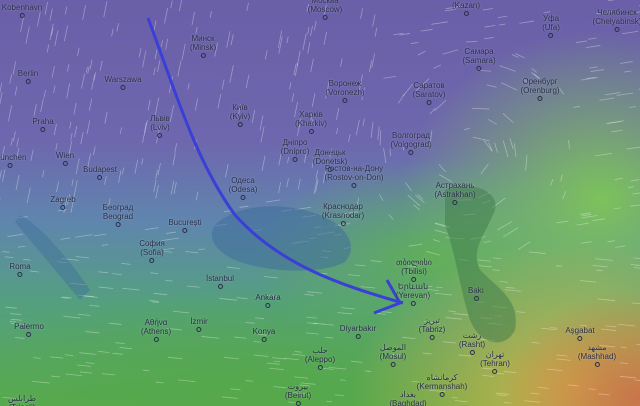  Describe the element at coordinates (268, 300) in the screenshot. I see `city-label: Ankara` at that location.